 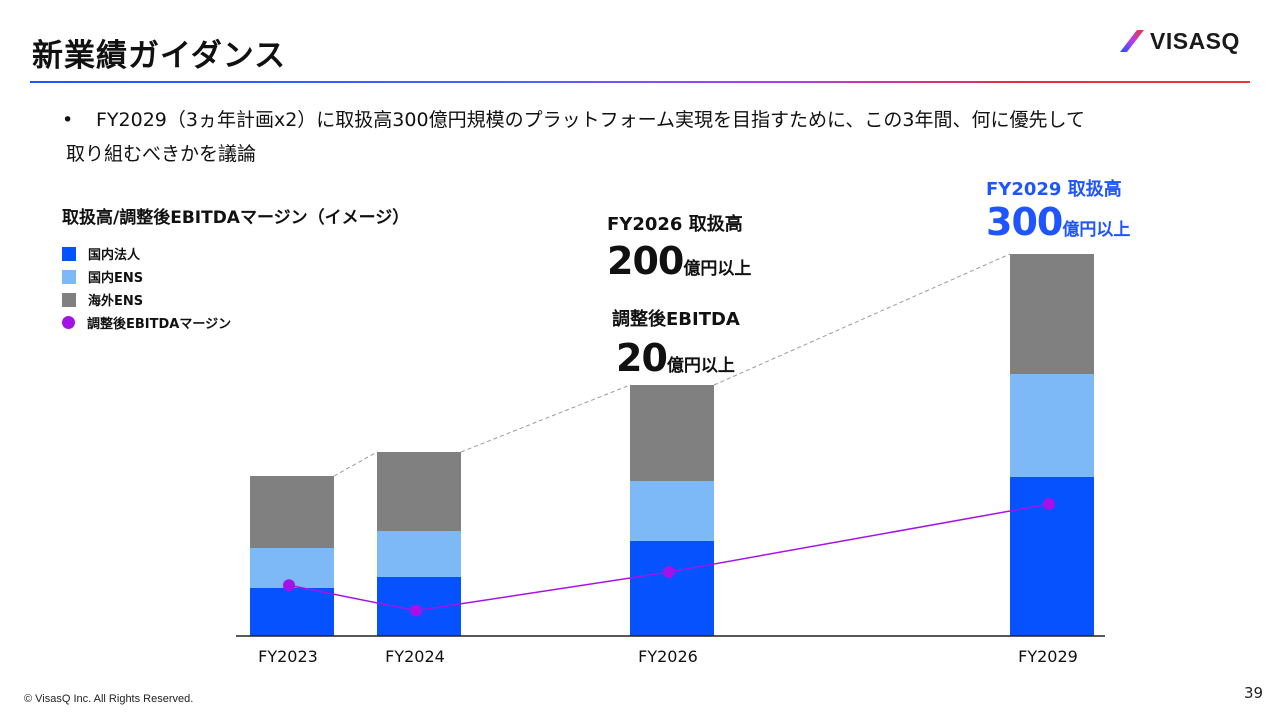 What do you see at coordinates (68, 322) in the screenshot?
I see `legend-swatch-ebitda-margin` at bounding box center [68, 322].